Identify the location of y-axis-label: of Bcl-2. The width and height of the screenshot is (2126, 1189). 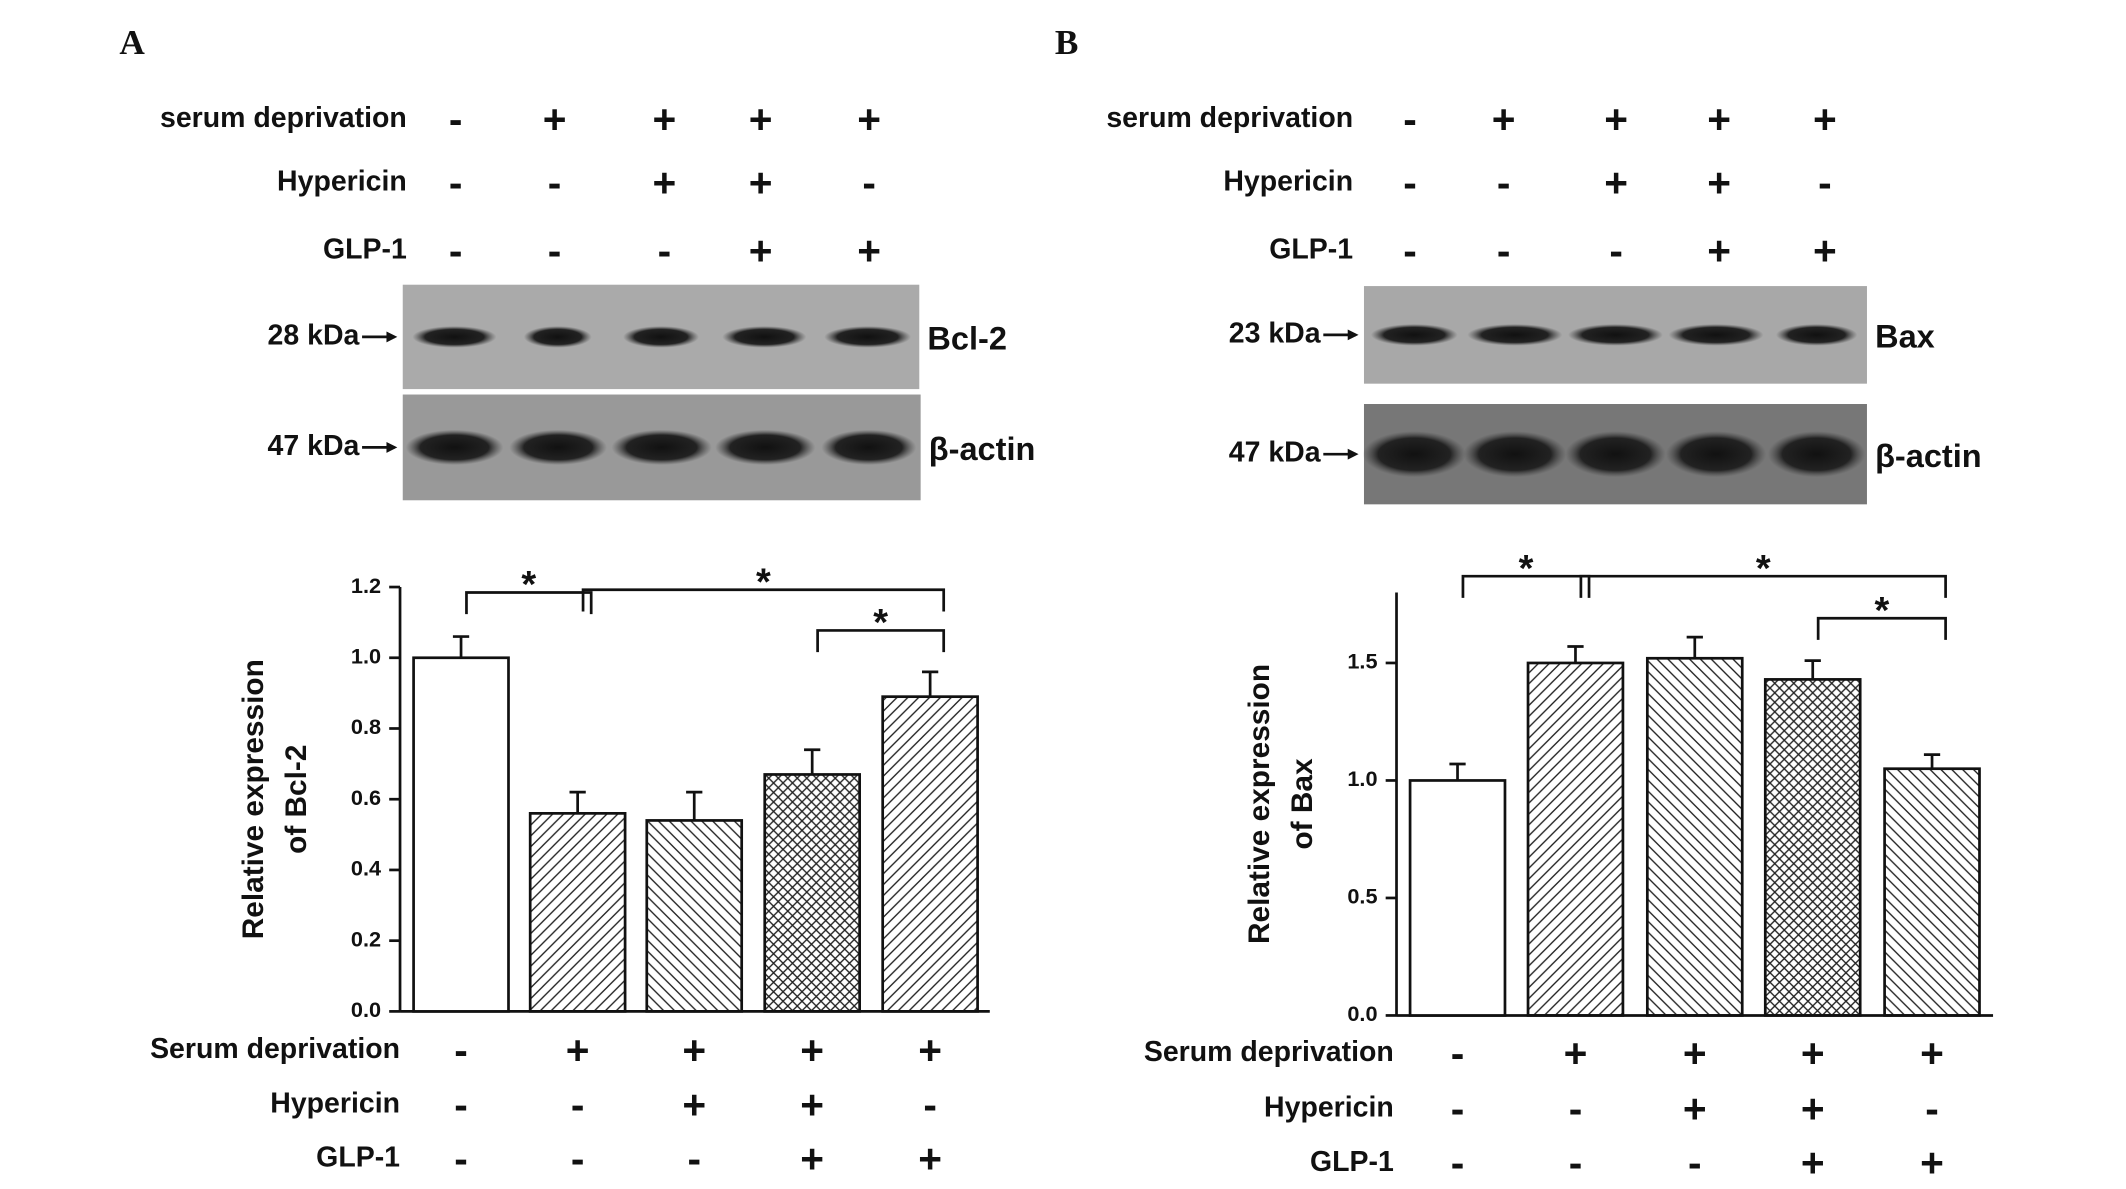
(296, 799).